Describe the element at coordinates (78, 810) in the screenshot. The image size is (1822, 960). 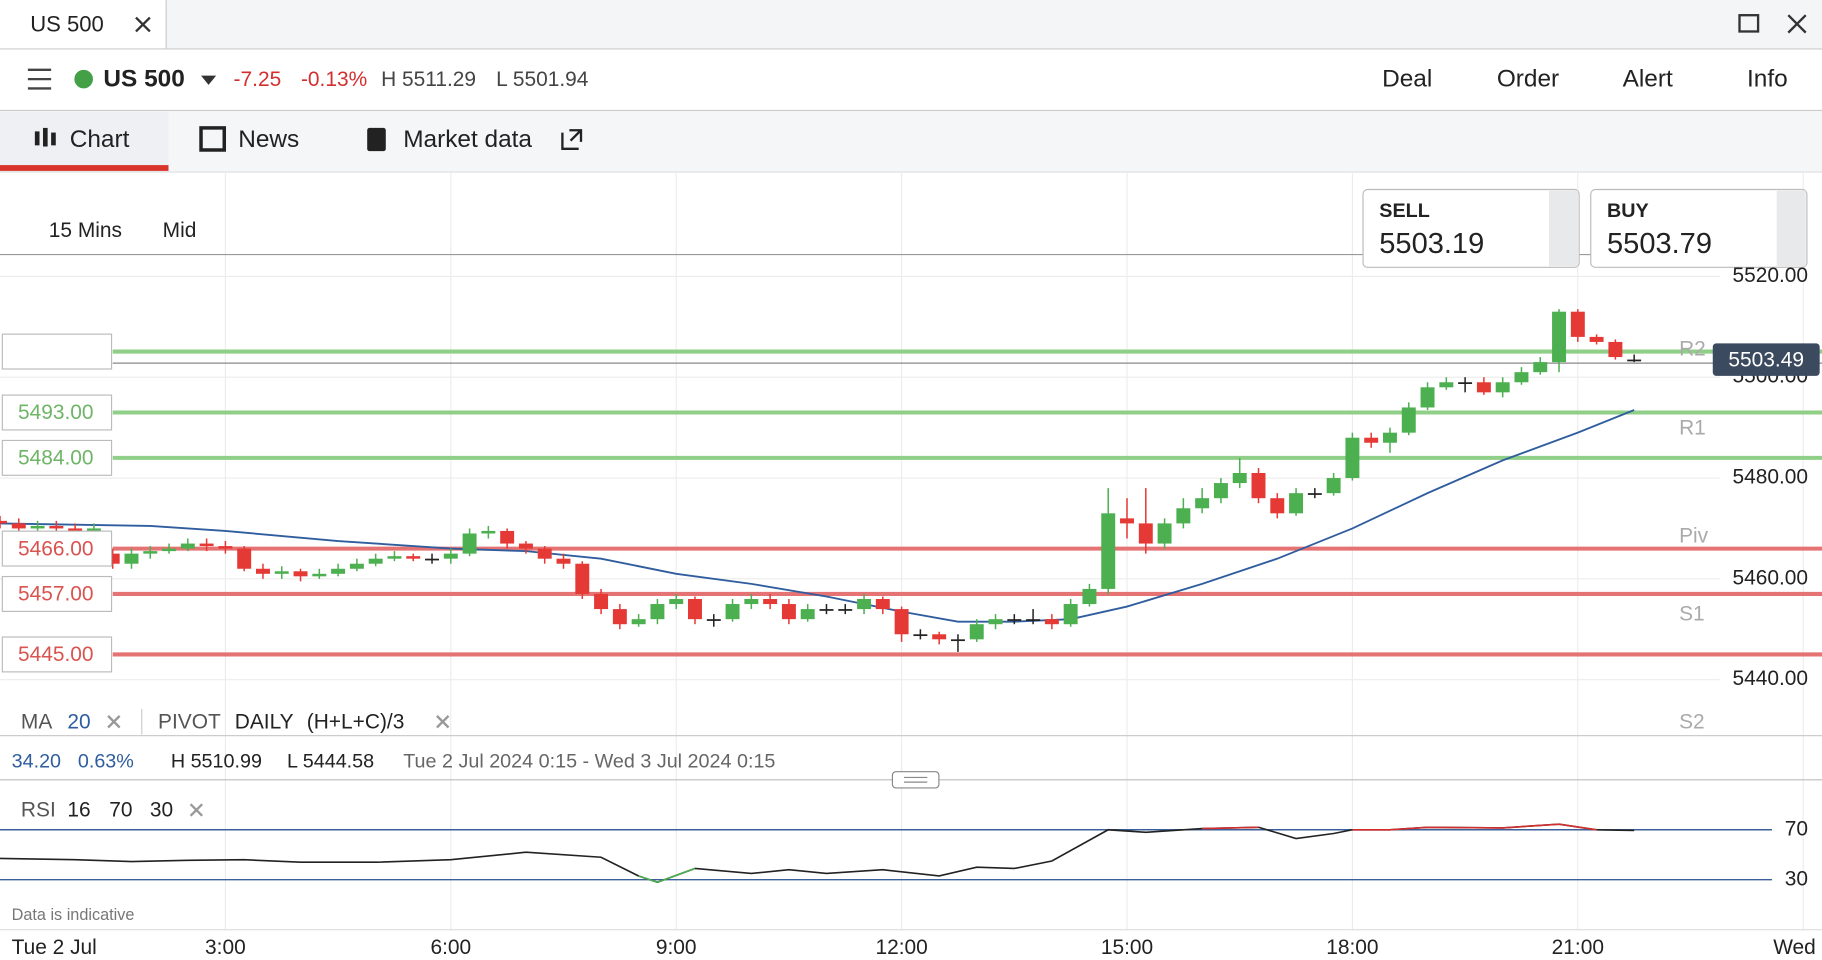
I see `rsi-period: 16` at that location.